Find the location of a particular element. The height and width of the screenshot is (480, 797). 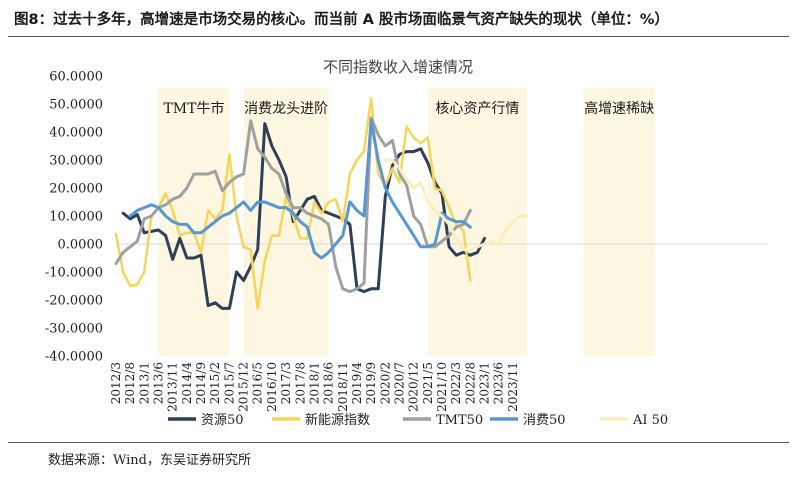

y-tick-label: -30.0000 is located at coordinates (74, 329).